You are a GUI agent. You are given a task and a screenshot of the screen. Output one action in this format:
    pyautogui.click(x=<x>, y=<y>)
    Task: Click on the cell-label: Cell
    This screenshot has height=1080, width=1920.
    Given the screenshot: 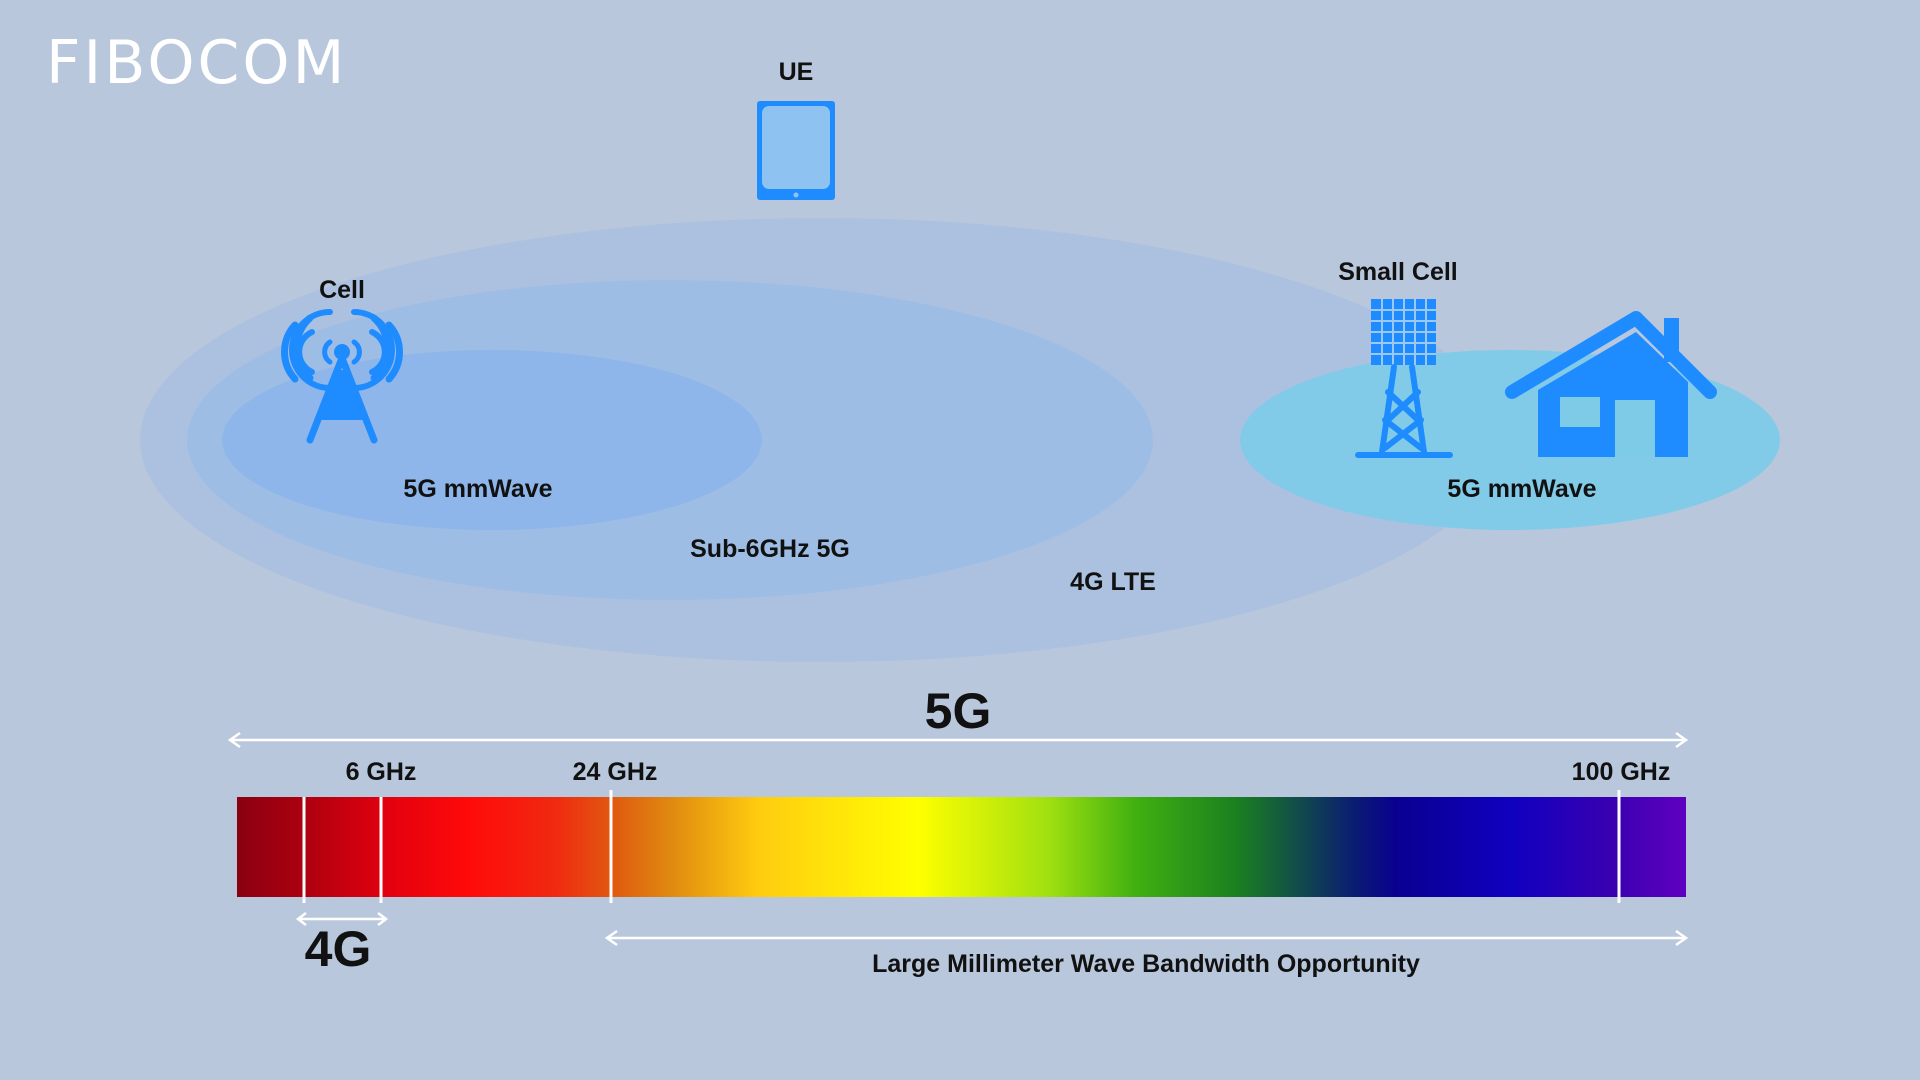 What is the action you would take?
    pyautogui.click(x=342, y=290)
    